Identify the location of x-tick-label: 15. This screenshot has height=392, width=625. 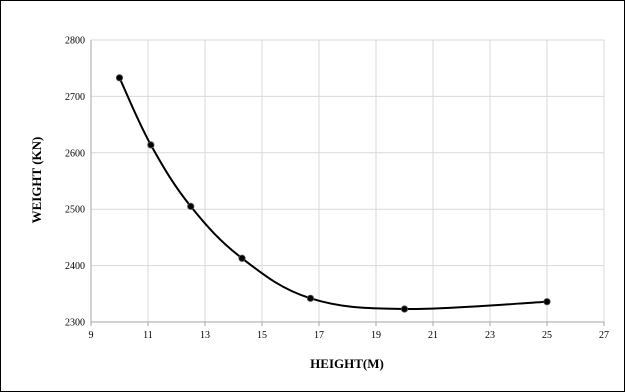
(262, 335).